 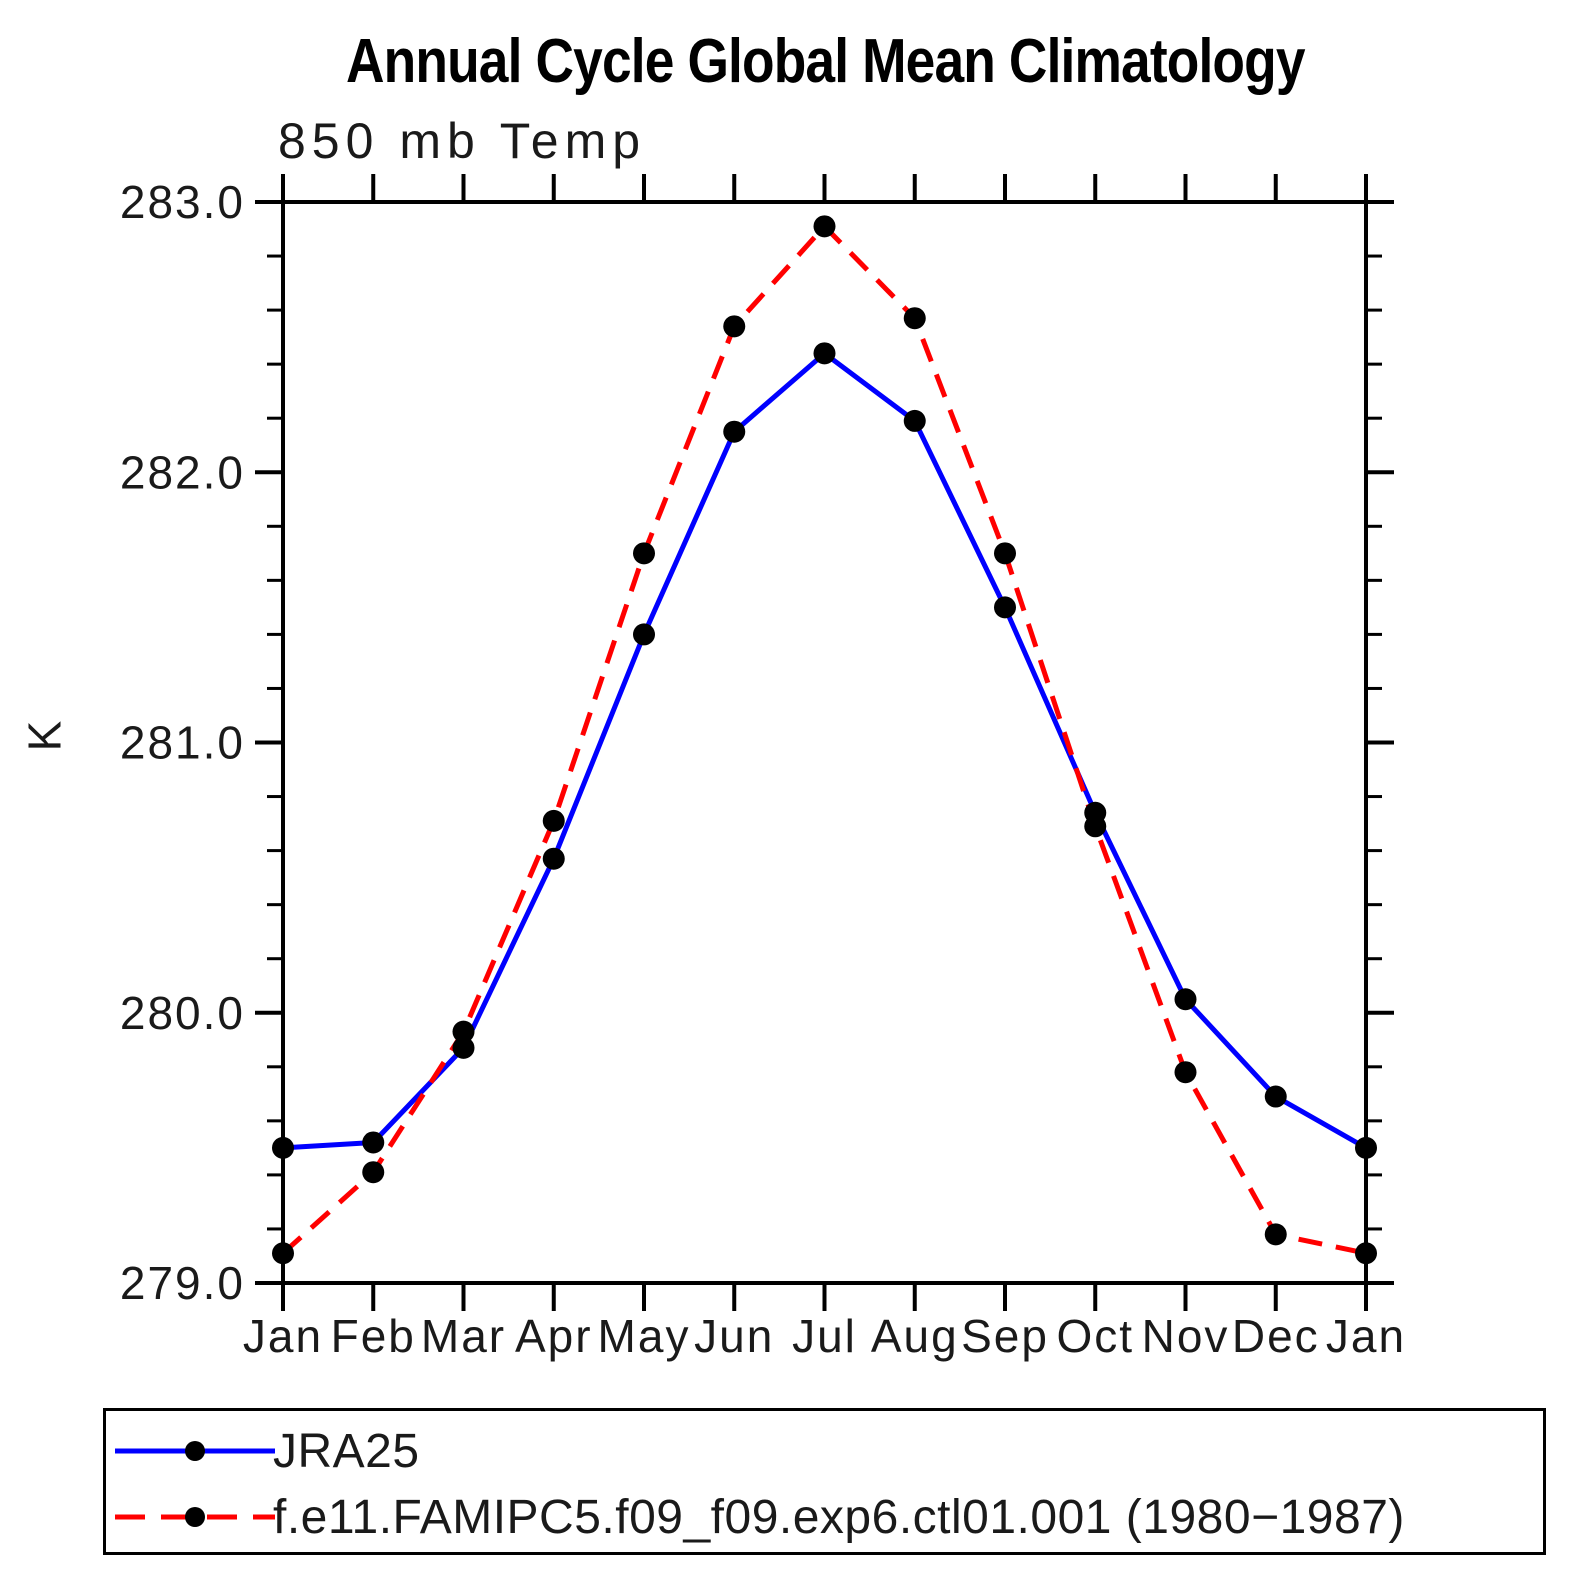 I want to click on x-tick-label: Apr, so click(x=554, y=1336).